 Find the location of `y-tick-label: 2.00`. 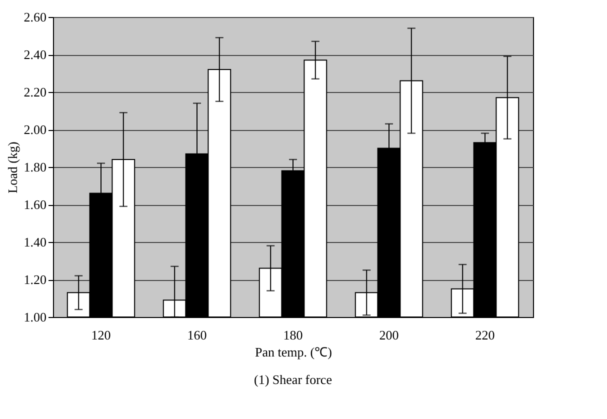

y-tick-label: 2.00 is located at coordinates (35, 129).